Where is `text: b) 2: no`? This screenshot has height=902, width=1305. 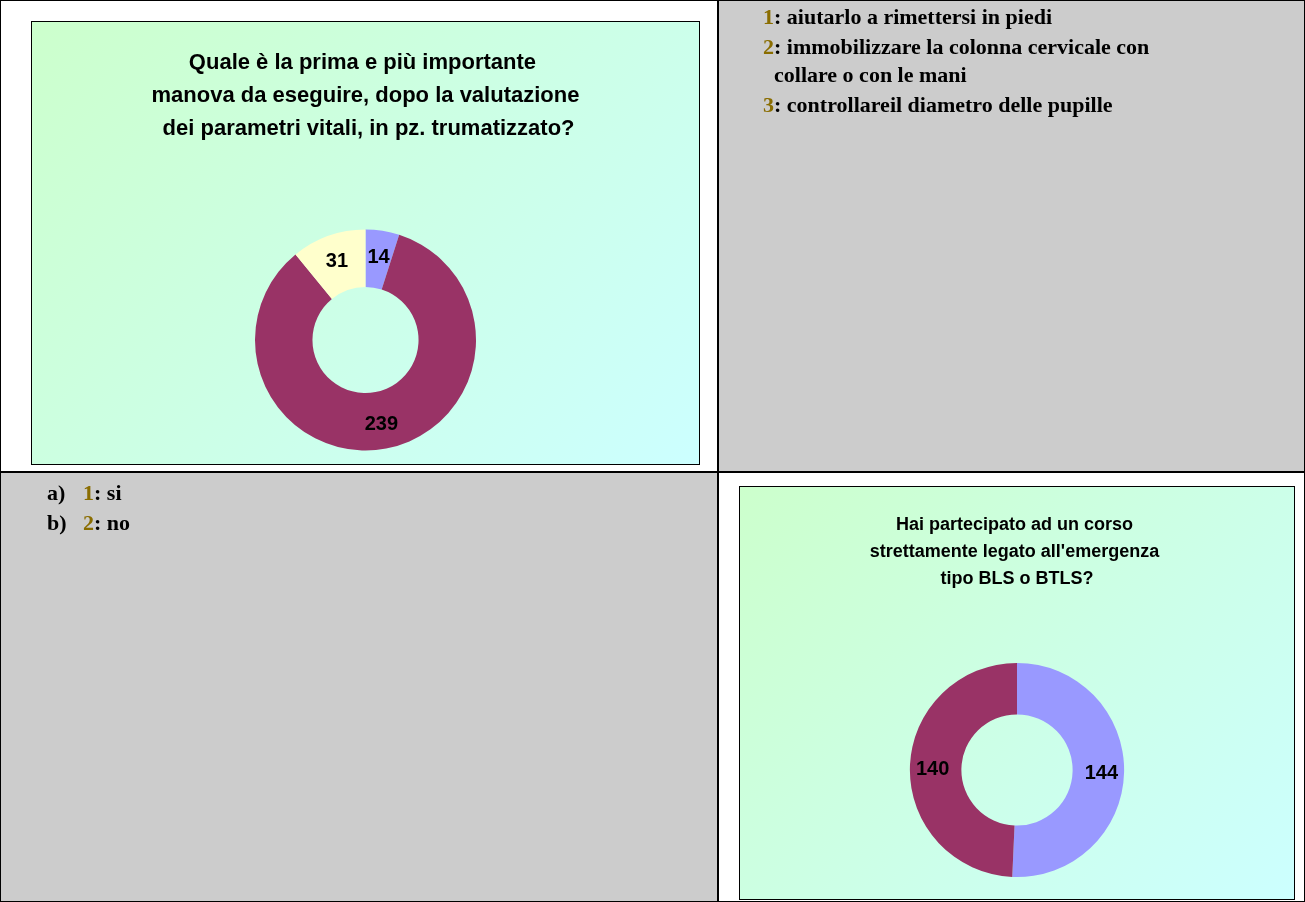 text: b) 2: no is located at coordinates (89, 523).